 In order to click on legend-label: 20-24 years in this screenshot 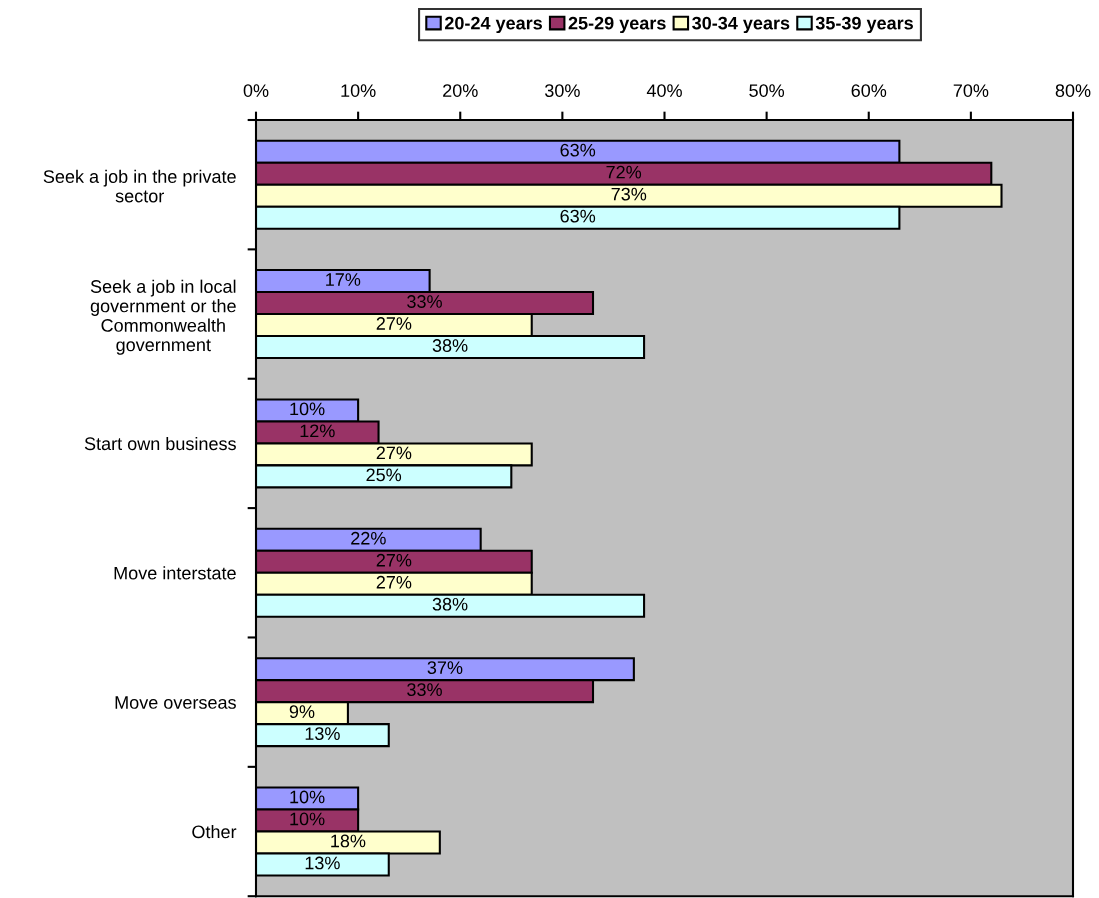, I will do `click(493, 25)`.